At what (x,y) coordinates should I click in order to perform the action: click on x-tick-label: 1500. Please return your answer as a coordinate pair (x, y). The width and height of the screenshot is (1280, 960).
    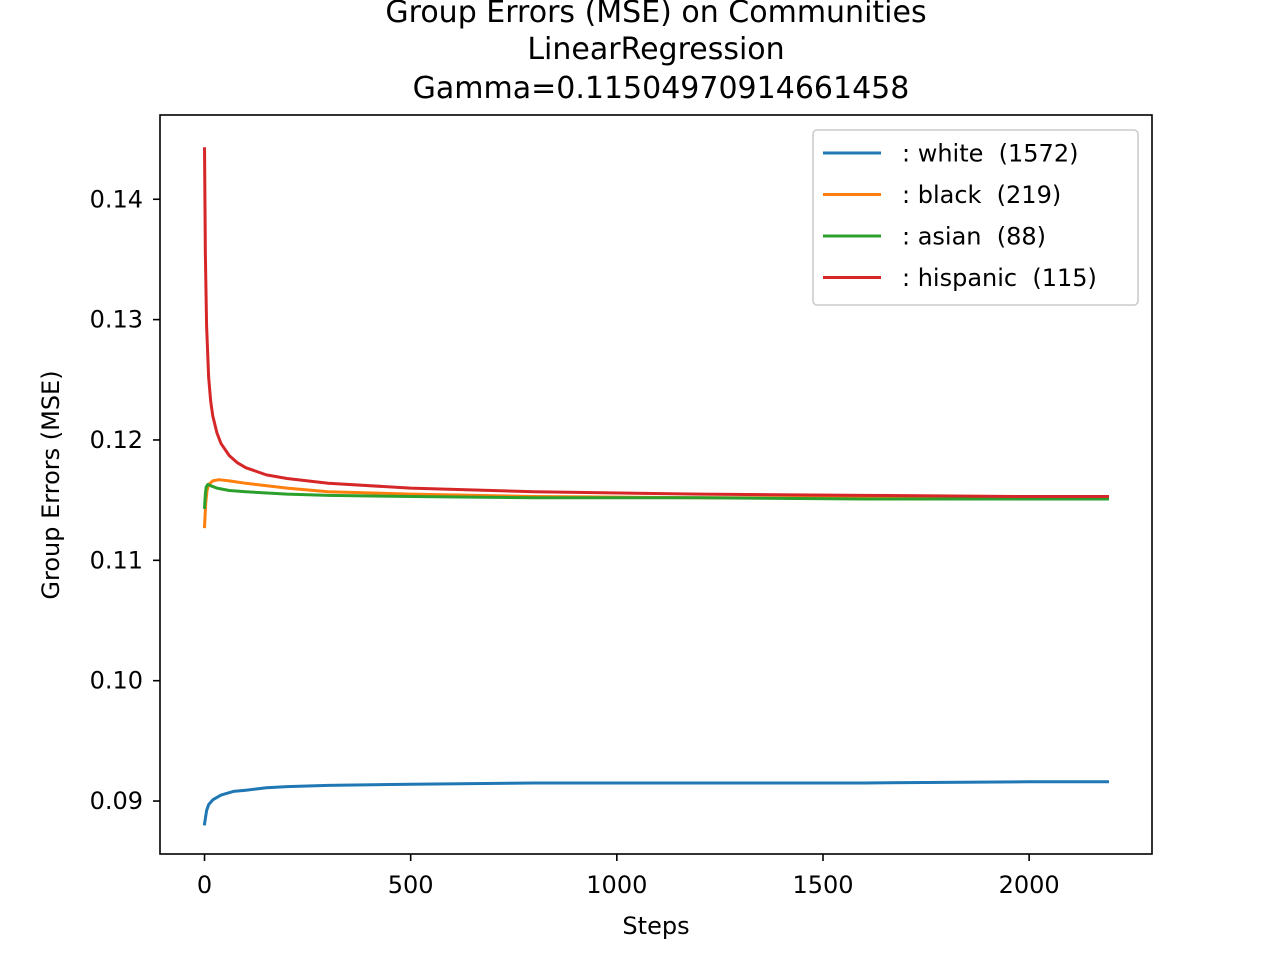
    Looking at the image, I should click on (822, 885).